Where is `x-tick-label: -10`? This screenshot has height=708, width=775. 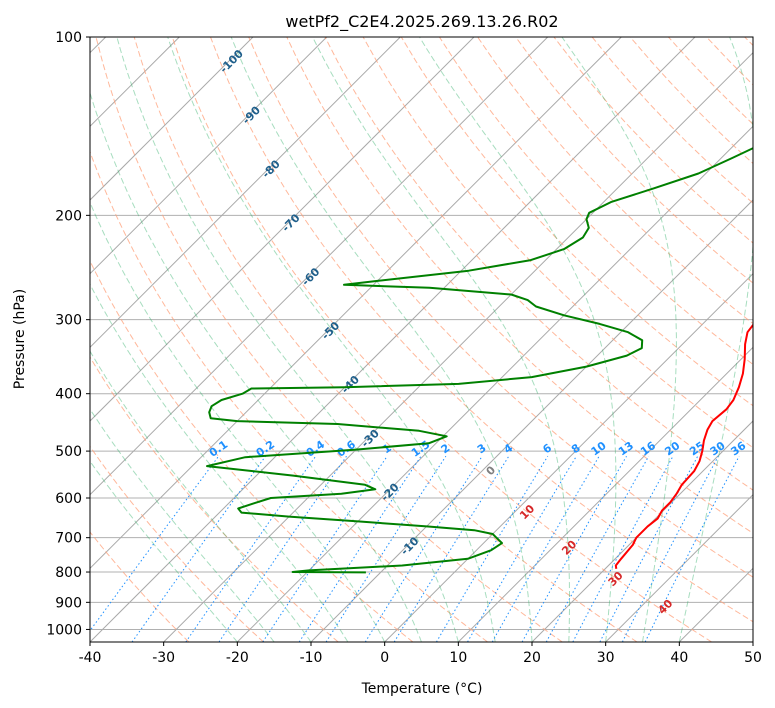 x-tick-label: -10 is located at coordinates (311, 658).